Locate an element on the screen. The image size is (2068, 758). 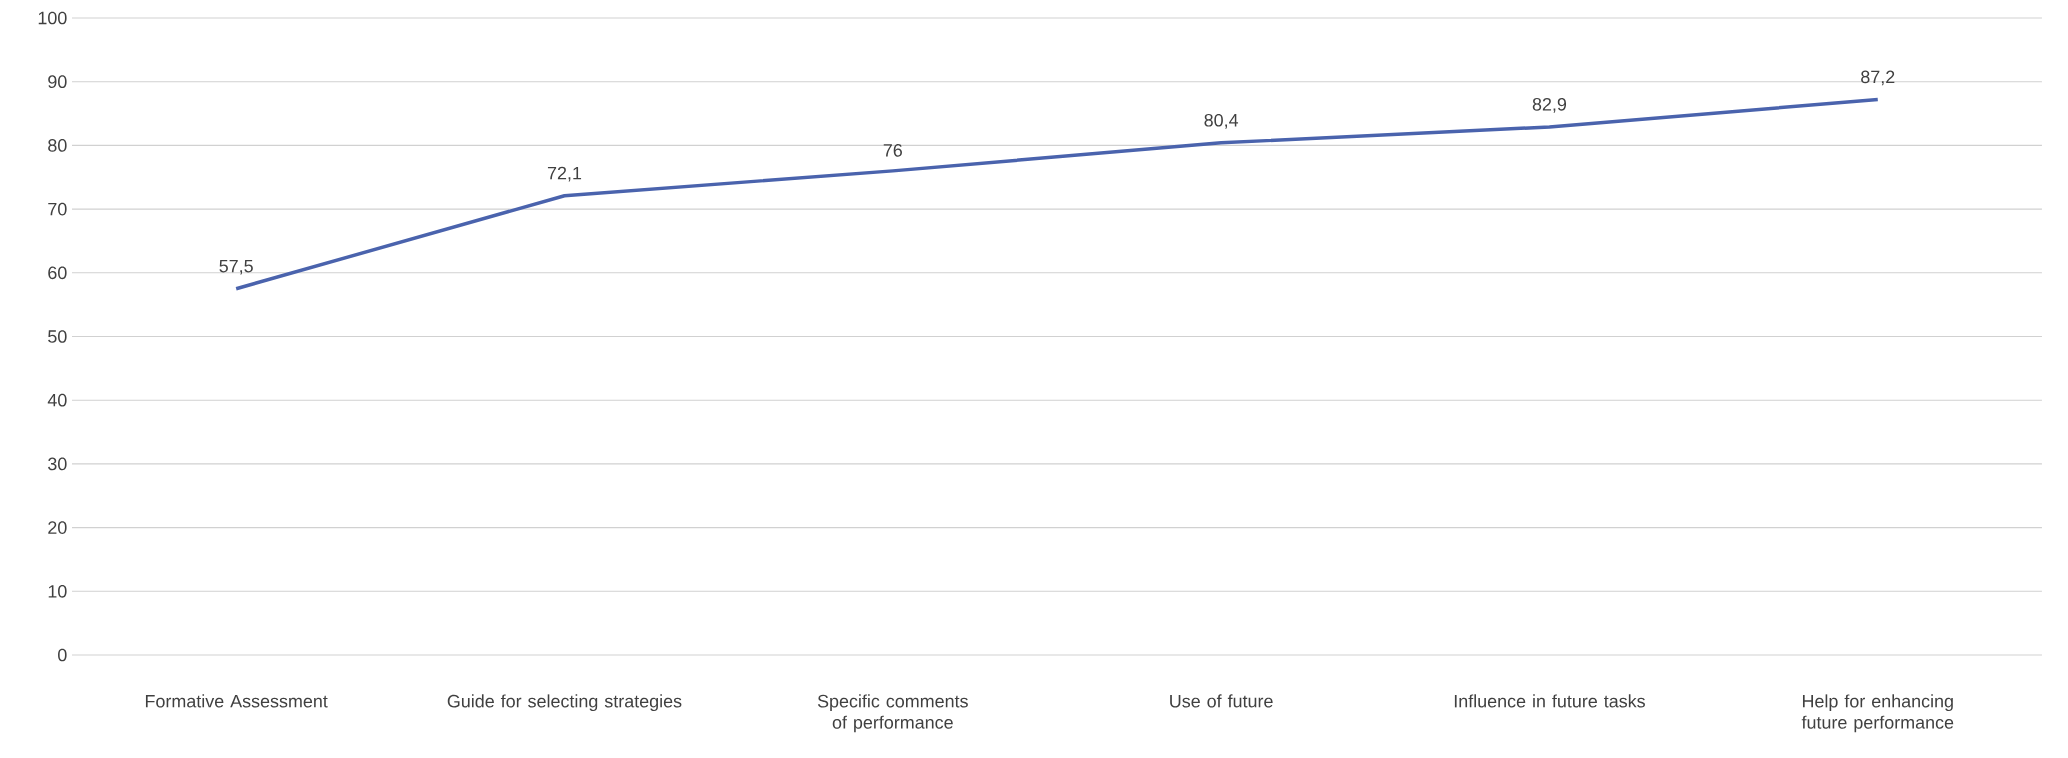
data-label: 80,4 is located at coordinates (1221, 121).